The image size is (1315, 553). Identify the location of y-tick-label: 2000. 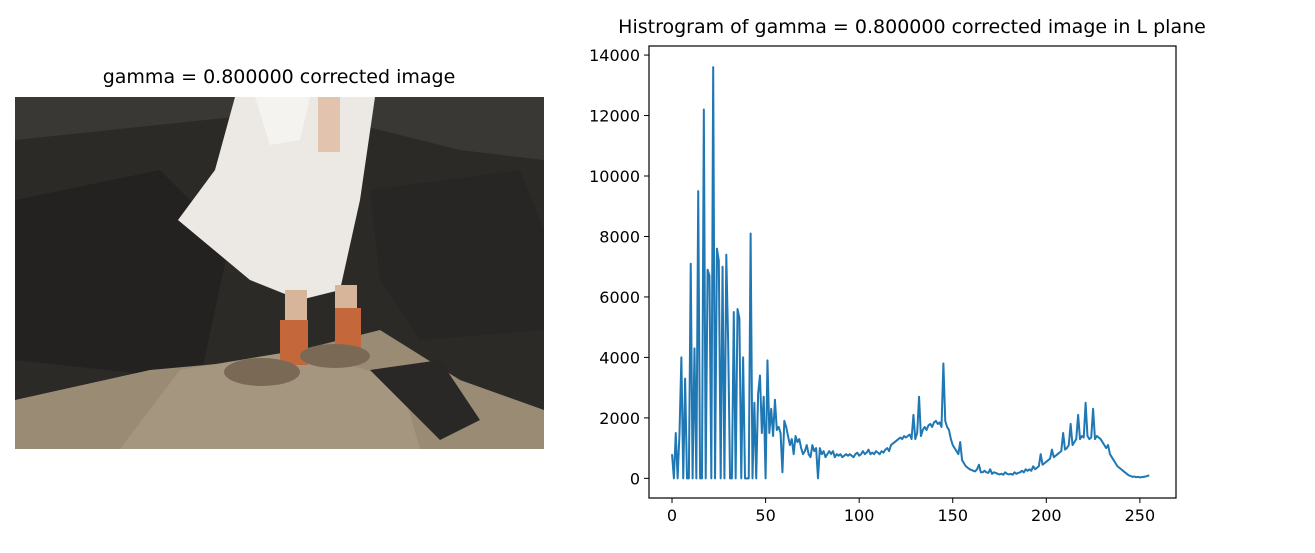
(619, 418).